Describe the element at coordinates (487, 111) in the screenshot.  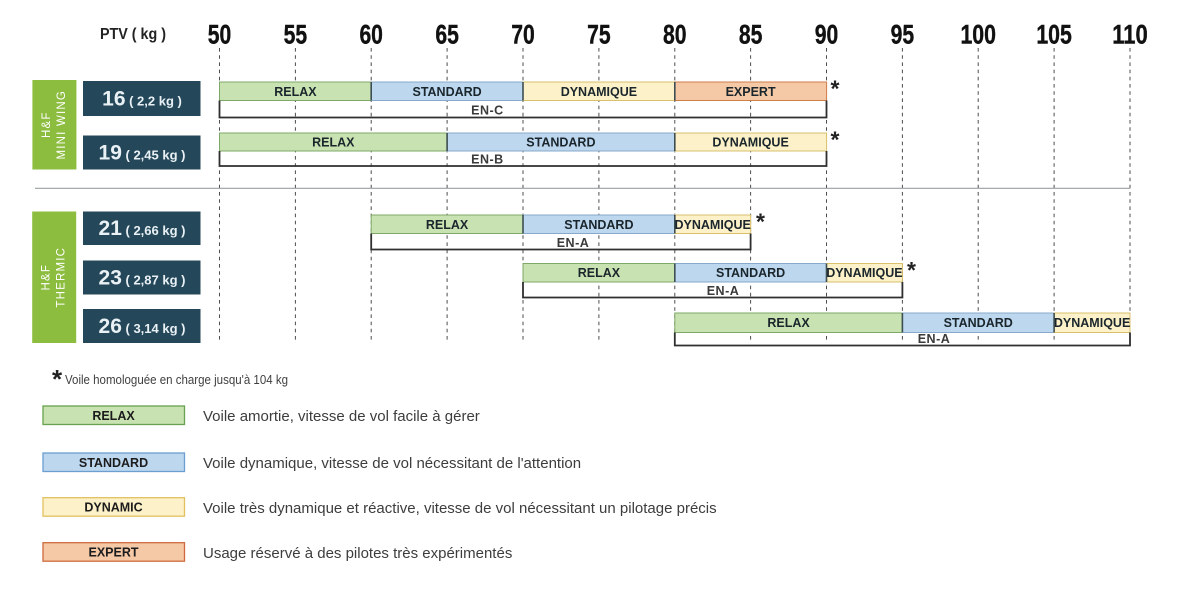
I see `svg-text: EN-C` at that location.